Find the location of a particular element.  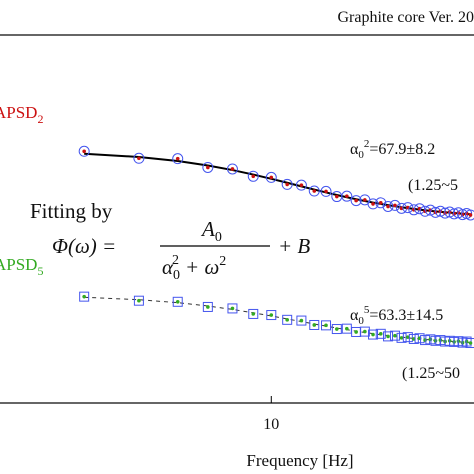

series-label: APSD2 is located at coordinates (21, 114).